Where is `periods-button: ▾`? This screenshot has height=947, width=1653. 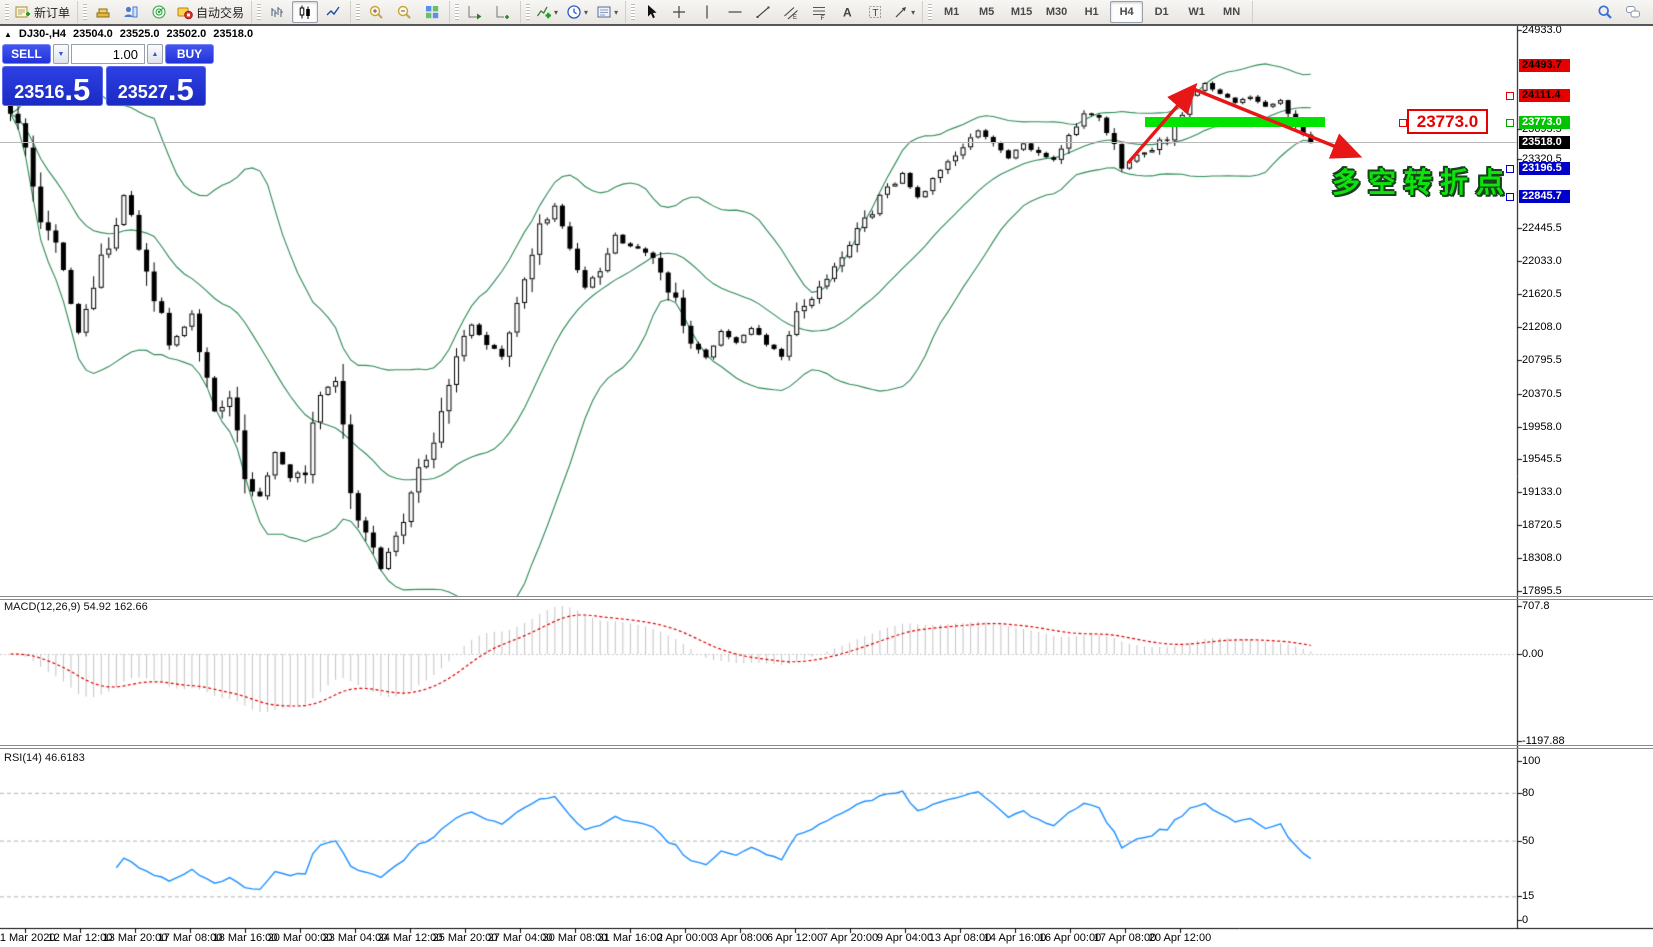
periods-button: ▾ is located at coordinates (577, 12).